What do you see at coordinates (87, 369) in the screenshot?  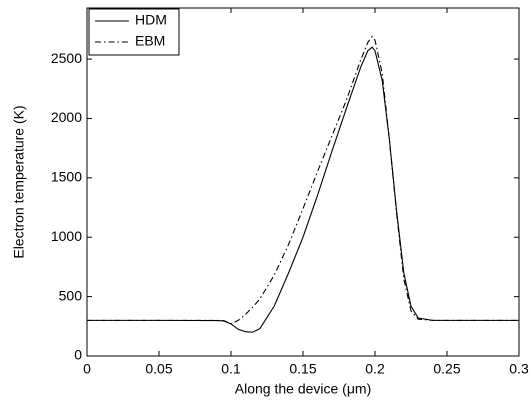 I see `x-tick-label: 0` at bounding box center [87, 369].